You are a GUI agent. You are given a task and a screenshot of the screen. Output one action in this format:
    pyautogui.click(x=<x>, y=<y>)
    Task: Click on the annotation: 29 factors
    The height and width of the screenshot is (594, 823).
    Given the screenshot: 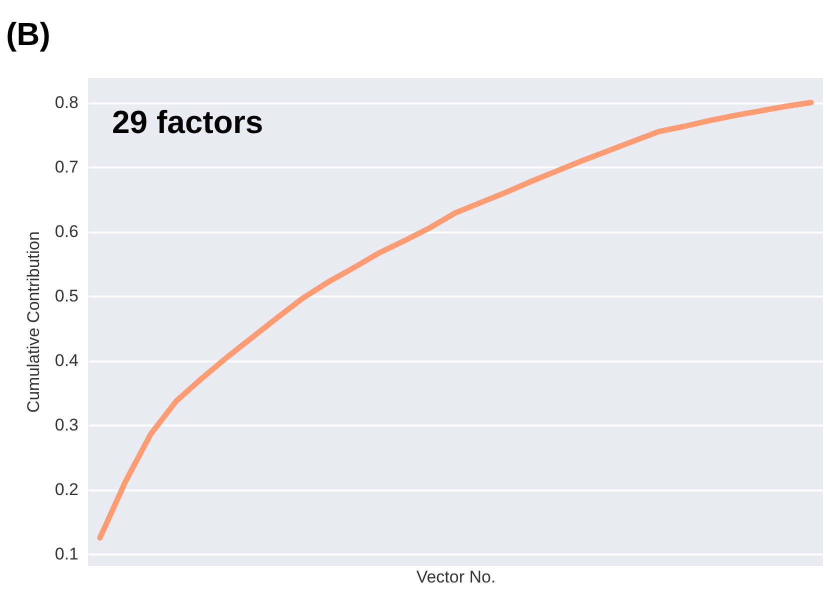 What is the action you would take?
    pyautogui.click(x=188, y=122)
    